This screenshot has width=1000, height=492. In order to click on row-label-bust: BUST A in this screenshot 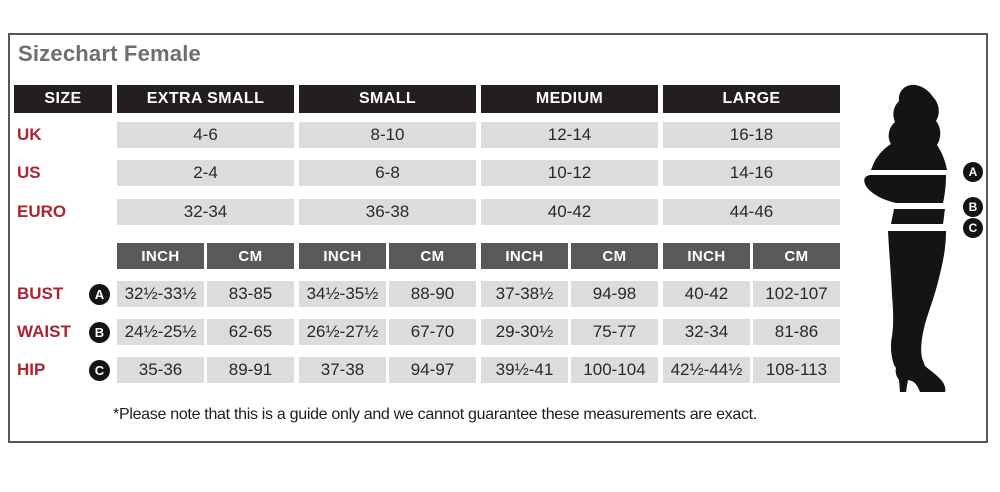, I will do `click(63, 294)`.